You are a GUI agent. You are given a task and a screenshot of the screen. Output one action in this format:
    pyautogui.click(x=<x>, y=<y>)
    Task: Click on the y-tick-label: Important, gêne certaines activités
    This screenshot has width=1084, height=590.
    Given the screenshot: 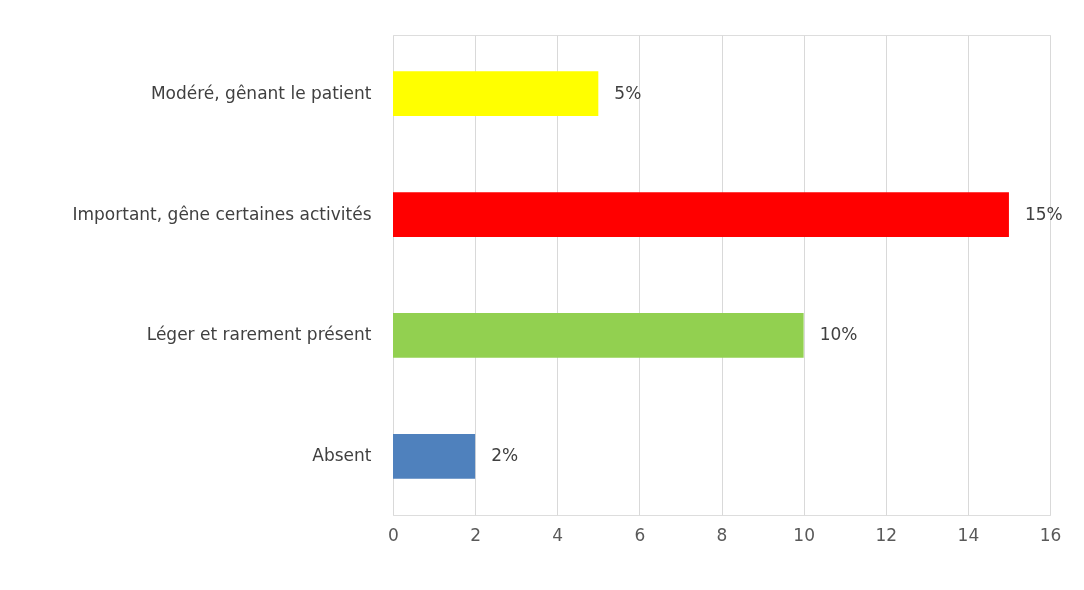 What is the action you would take?
    pyautogui.click(x=222, y=213)
    